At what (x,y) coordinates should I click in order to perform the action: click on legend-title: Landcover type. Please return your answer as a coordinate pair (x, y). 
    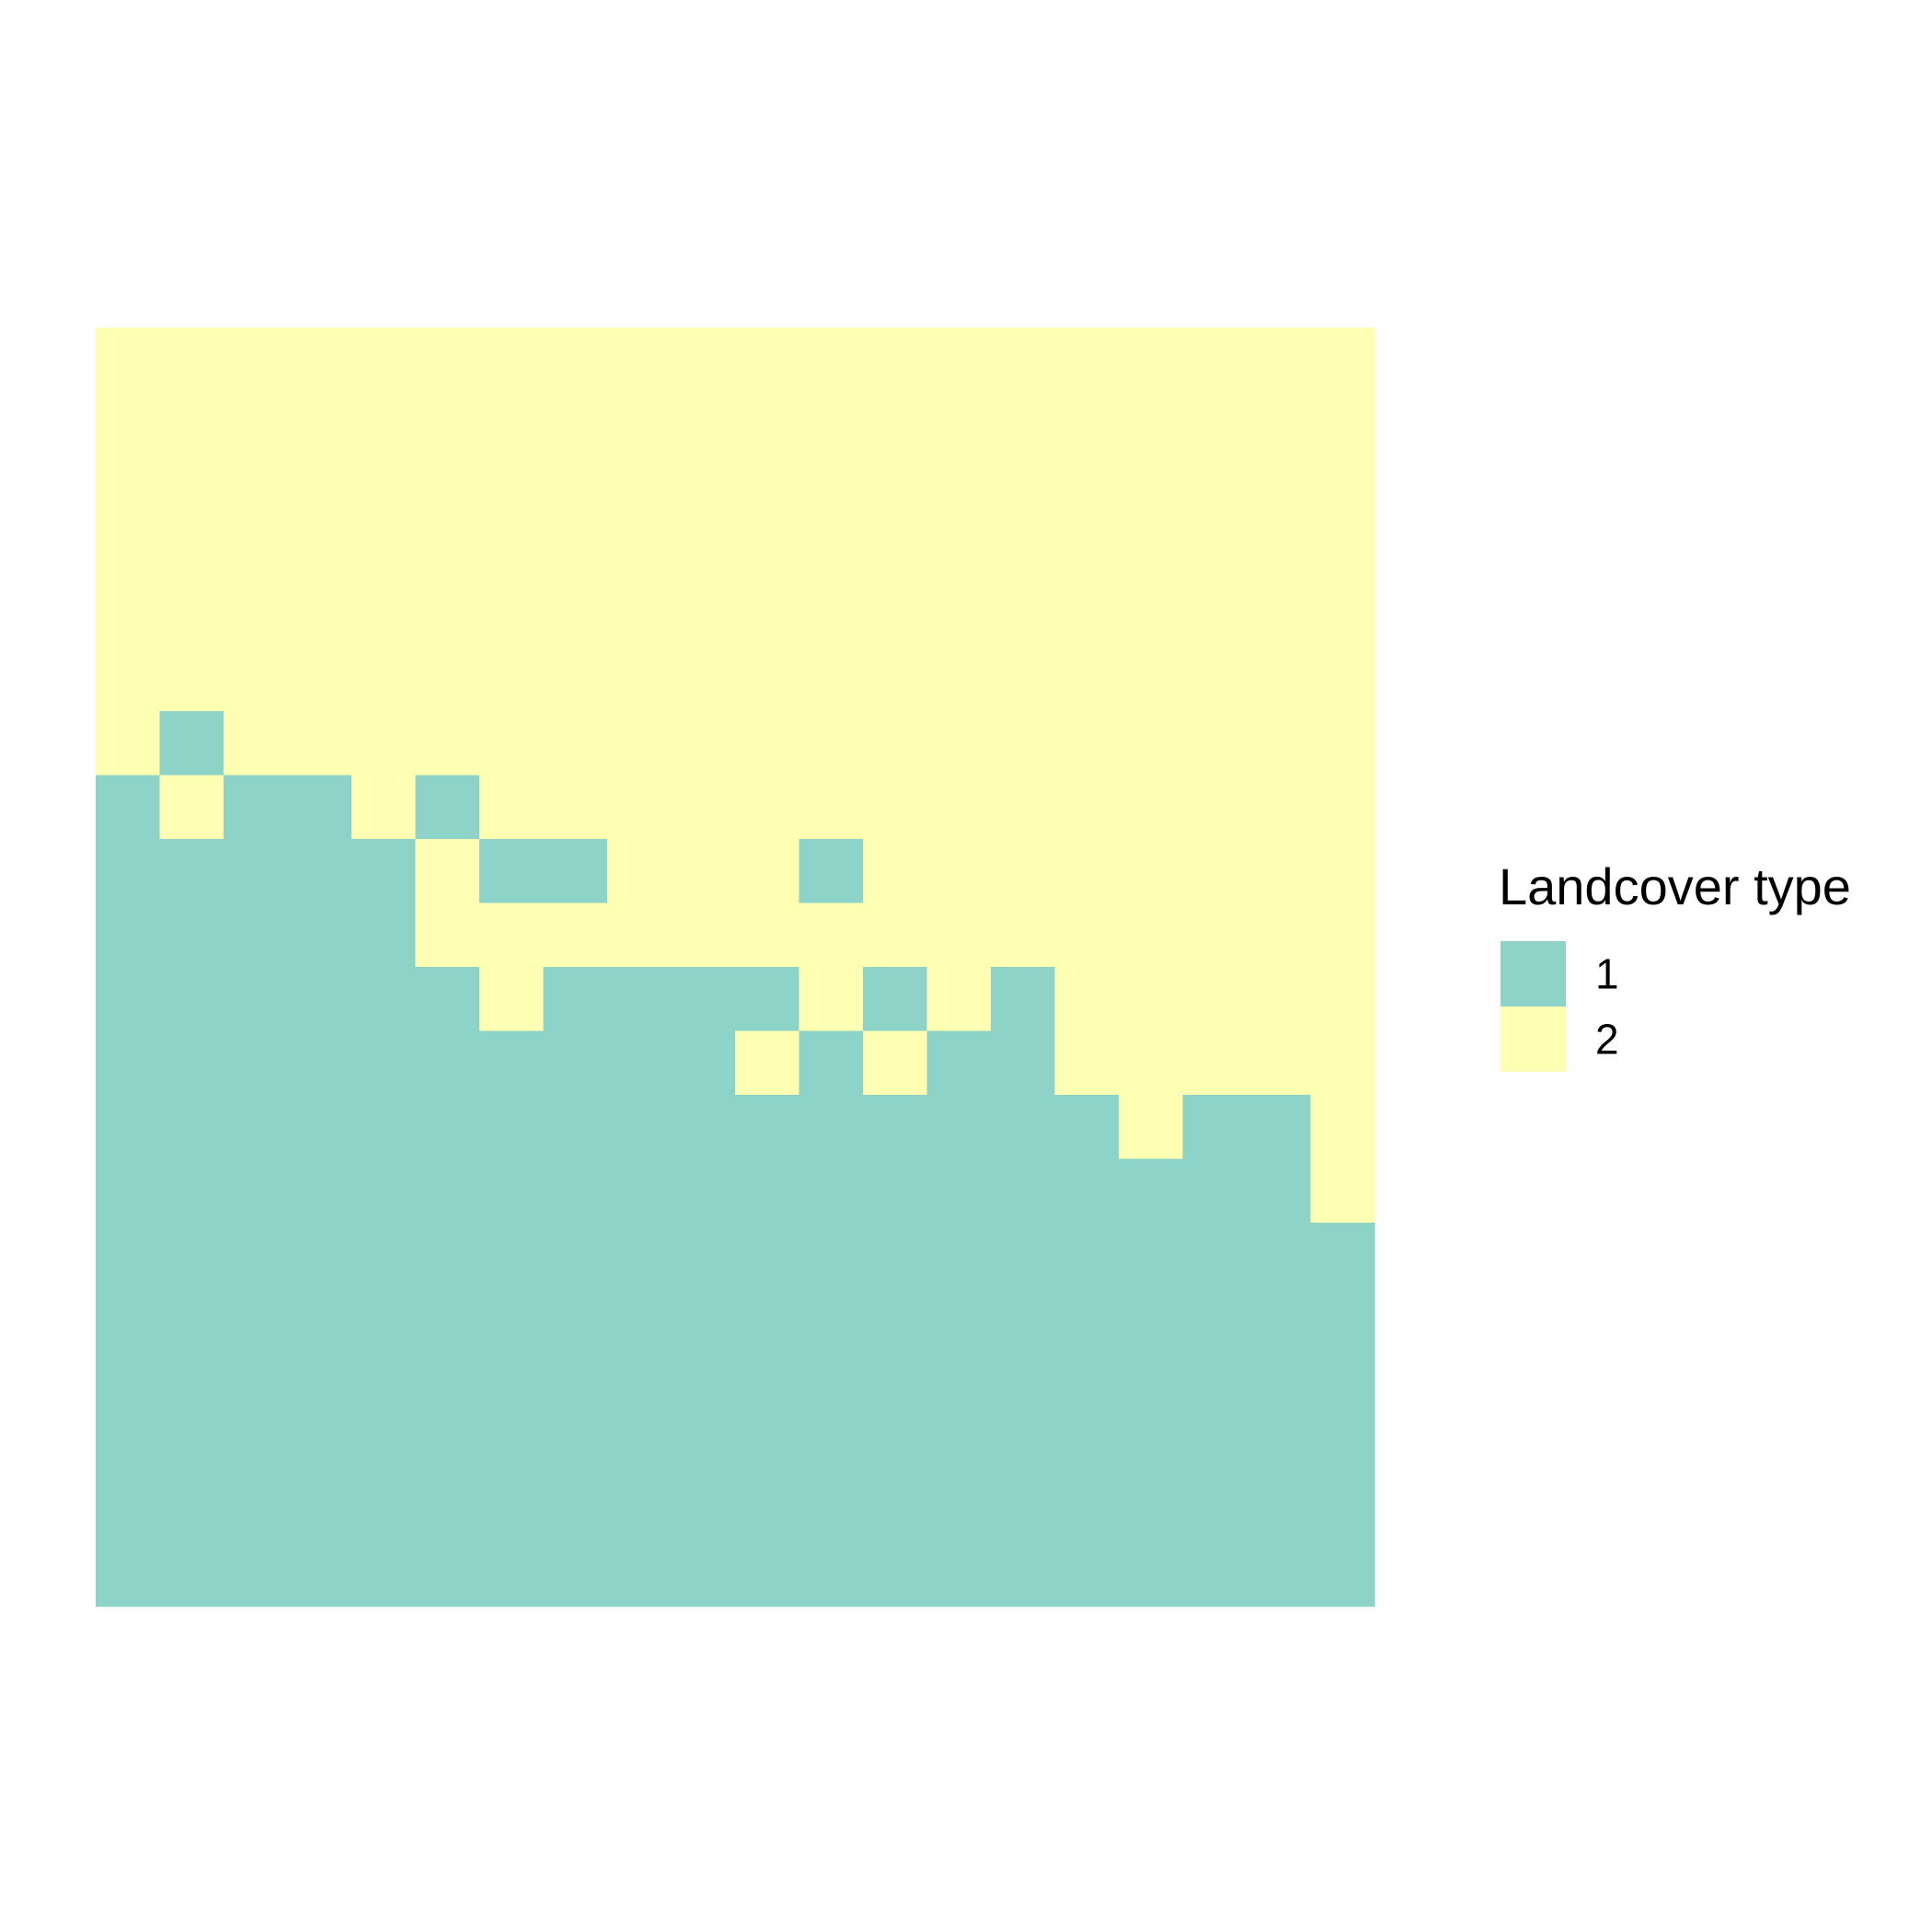
    Looking at the image, I should click on (1675, 886).